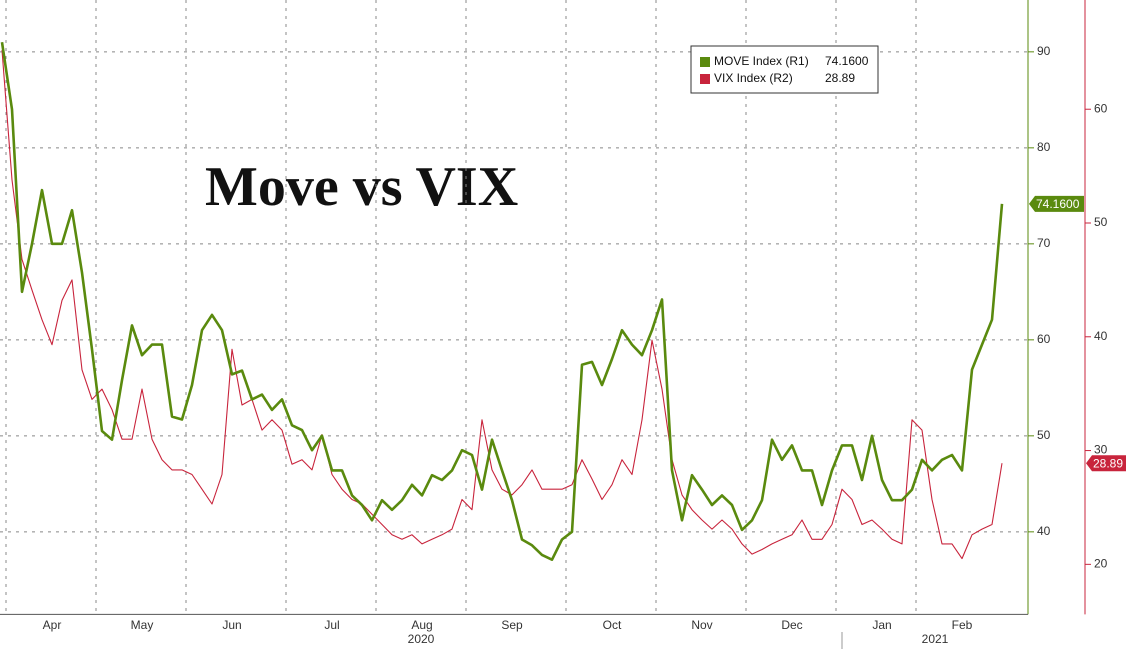 This screenshot has height=649, width=1126. What do you see at coordinates (1044, 51) in the screenshot?
I see `y-tick-label: 90` at bounding box center [1044, 51].